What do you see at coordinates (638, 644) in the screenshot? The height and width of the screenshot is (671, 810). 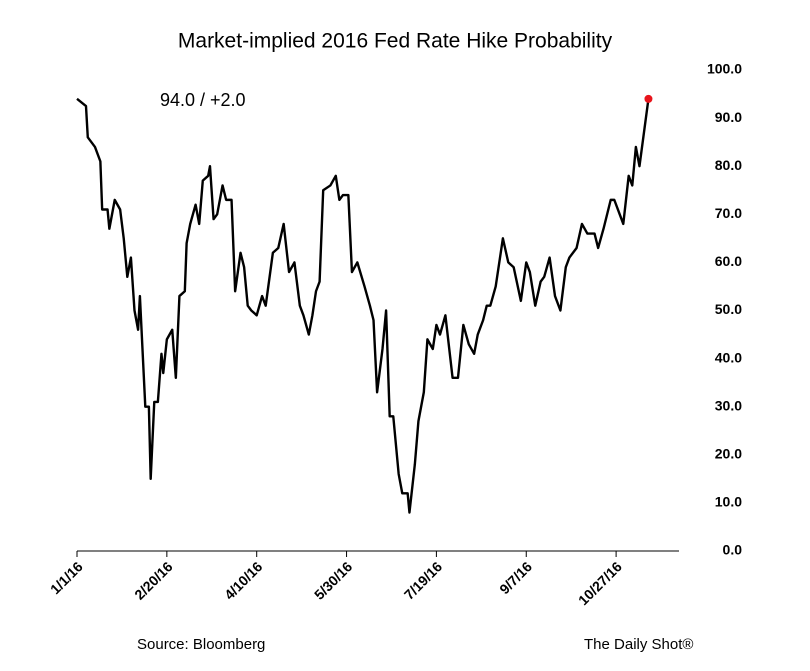 I see `credit: The Daily Shot®` at bounding box center [638, 644].